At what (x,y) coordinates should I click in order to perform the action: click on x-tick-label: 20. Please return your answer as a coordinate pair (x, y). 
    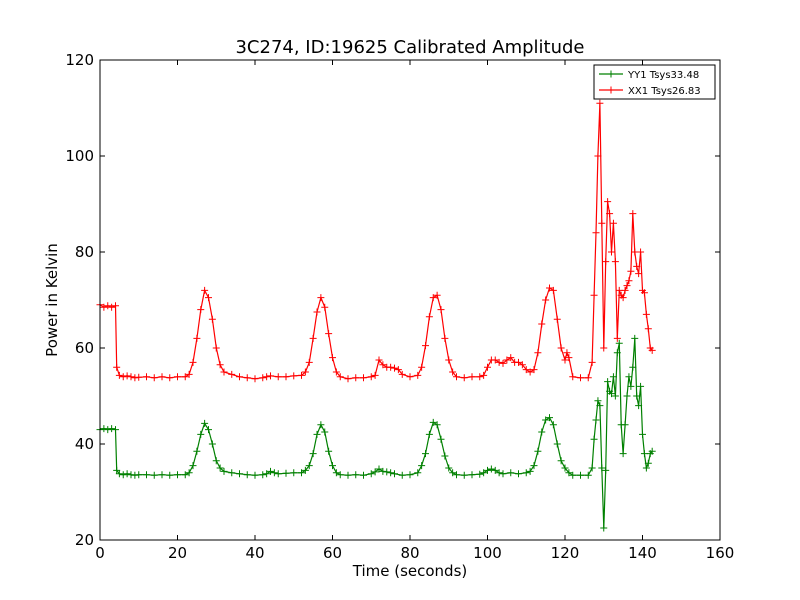
    Looking at the image, I should click on (177, 553).